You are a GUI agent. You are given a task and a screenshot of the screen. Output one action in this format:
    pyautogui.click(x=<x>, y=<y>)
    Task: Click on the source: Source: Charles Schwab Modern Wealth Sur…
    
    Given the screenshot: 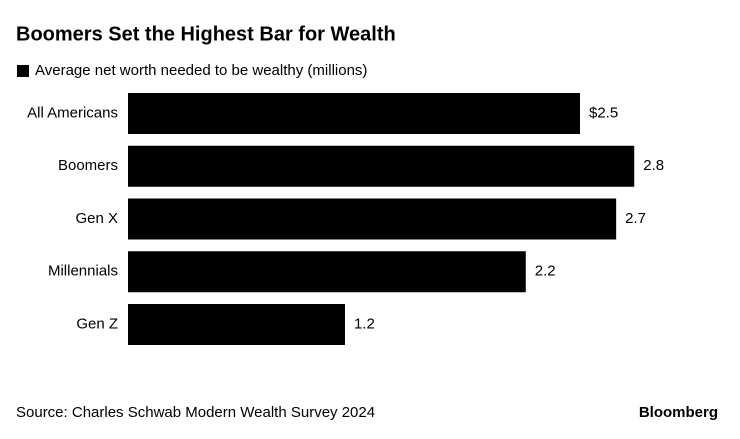 What is the action you would take?
    pyautogui.click(x=195, y=412)
    